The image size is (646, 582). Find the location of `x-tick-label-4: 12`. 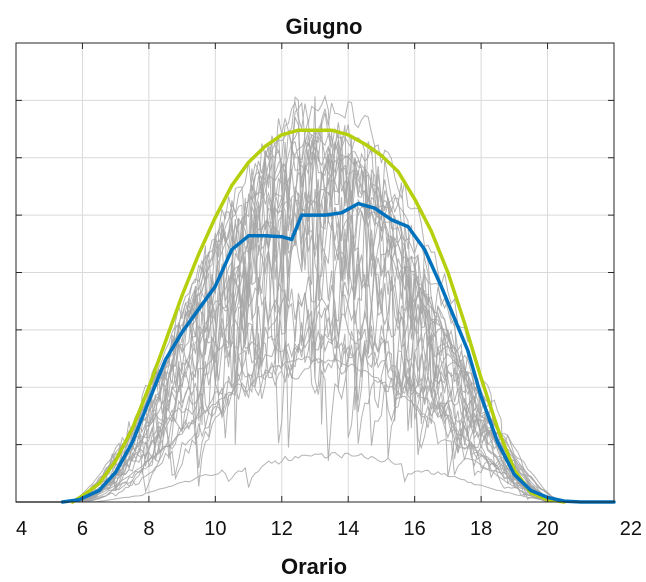

x-tick-label-4: 12 is located at coordinates (282, 529).